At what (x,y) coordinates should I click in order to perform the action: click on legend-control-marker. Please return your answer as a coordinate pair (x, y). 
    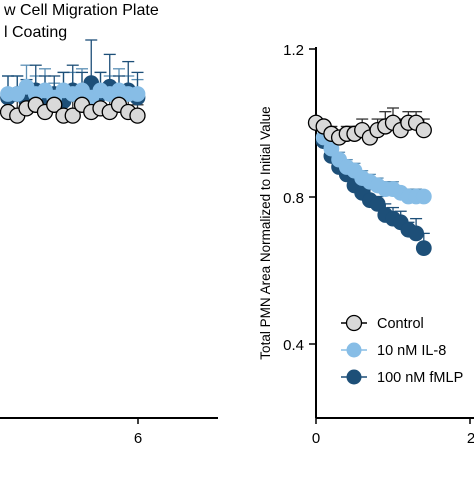
    Looking at the image, I should click on (354, 323).